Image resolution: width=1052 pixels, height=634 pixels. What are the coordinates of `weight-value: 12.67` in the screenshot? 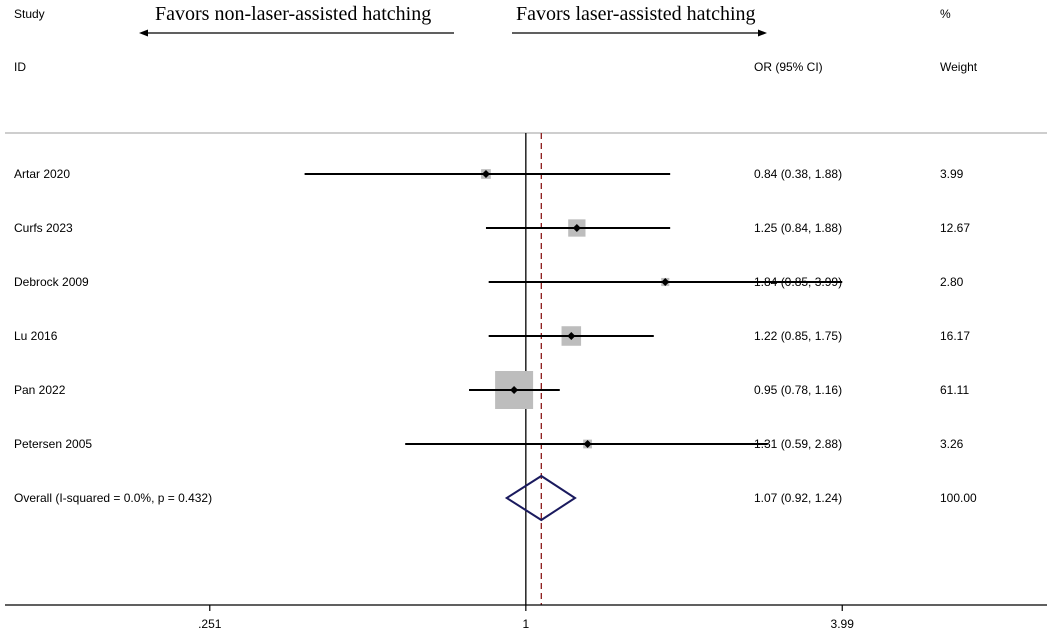 It's located at (955, 228).